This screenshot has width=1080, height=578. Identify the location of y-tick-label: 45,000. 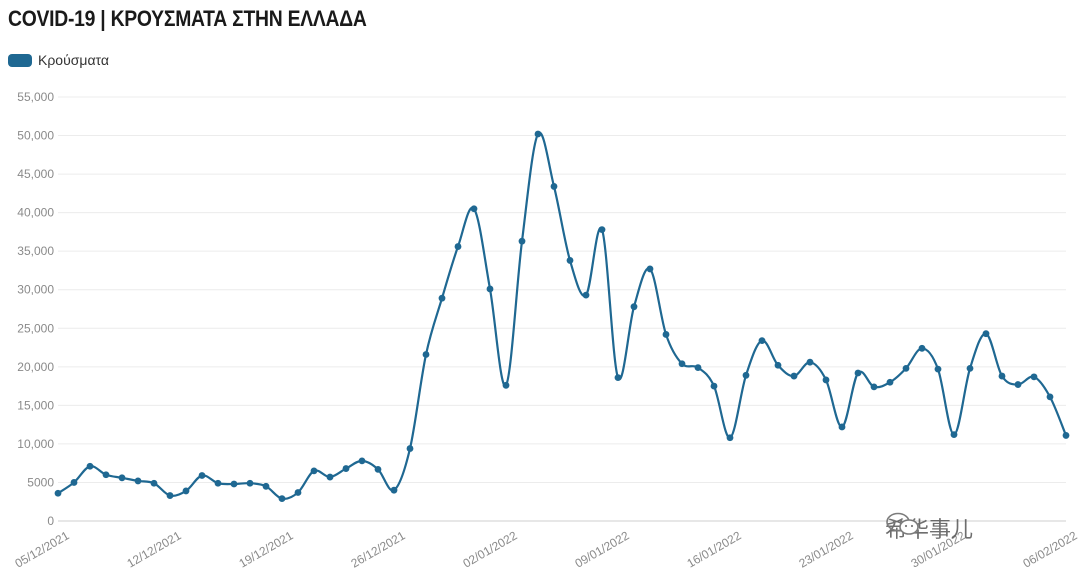
(35, 174).